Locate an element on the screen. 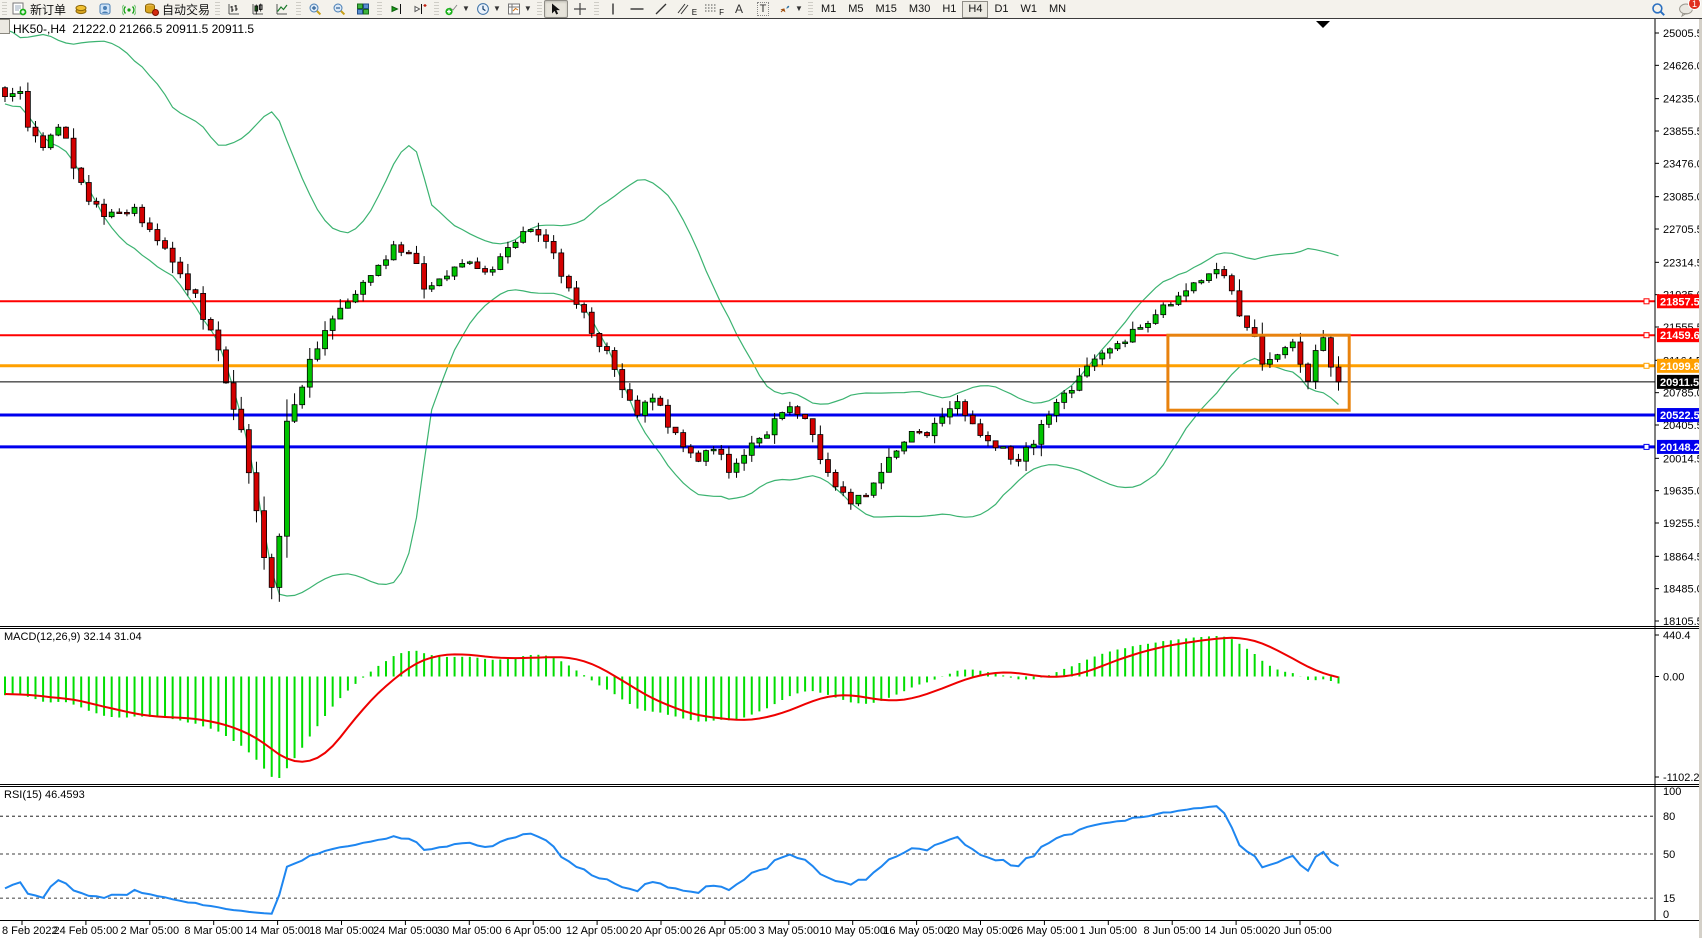 The image size is (1702, 938). vertical-line-tool-button is located at coordinates (613, 9).